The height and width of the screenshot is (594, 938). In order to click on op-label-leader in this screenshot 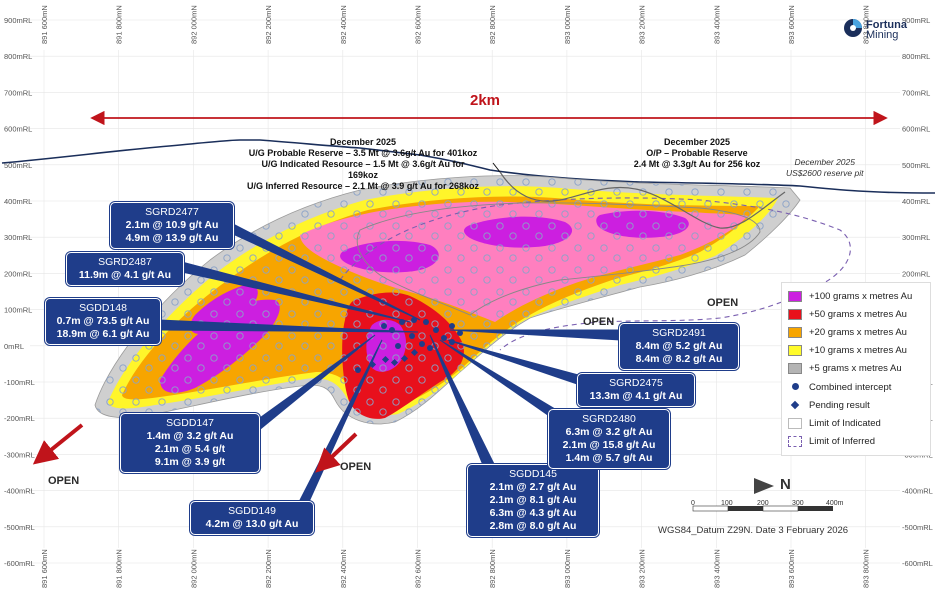, I will do `click(496, 167)`.